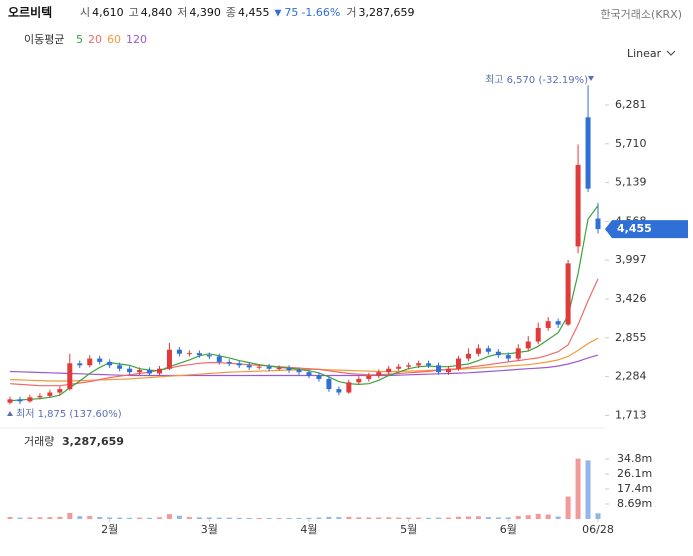 This screenshot has height=556, width=693. What do you see at coordinates (93, 441) in the screenshot?
I see `volume-value: 3,287,659` at bounding box center [93, 441].